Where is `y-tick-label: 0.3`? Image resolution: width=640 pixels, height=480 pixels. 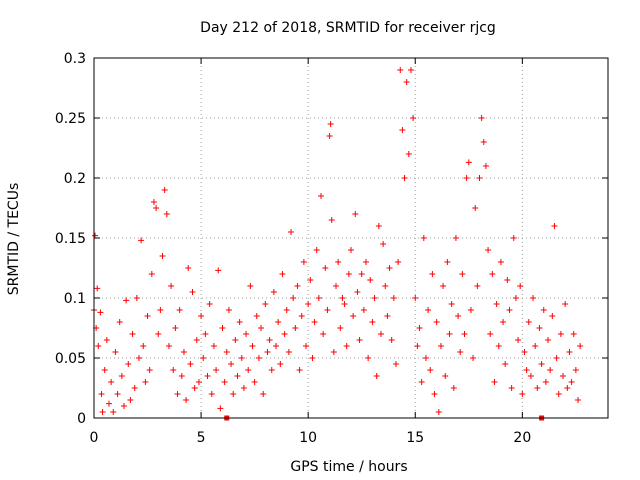
y-tick-label: 0.3 is located at coordinates (75, 59).